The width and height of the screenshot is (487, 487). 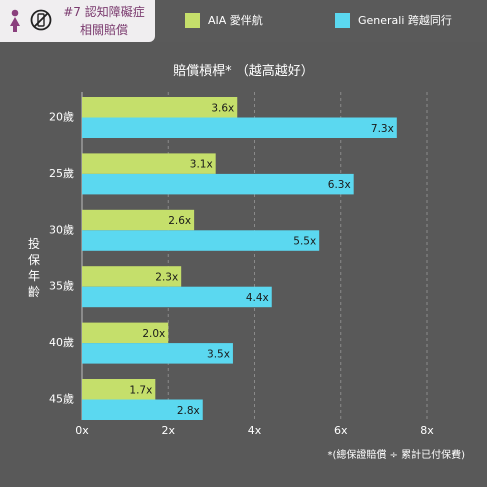 I want to click on y-axis-label: 投保年齡, so click(x=33, y=268).